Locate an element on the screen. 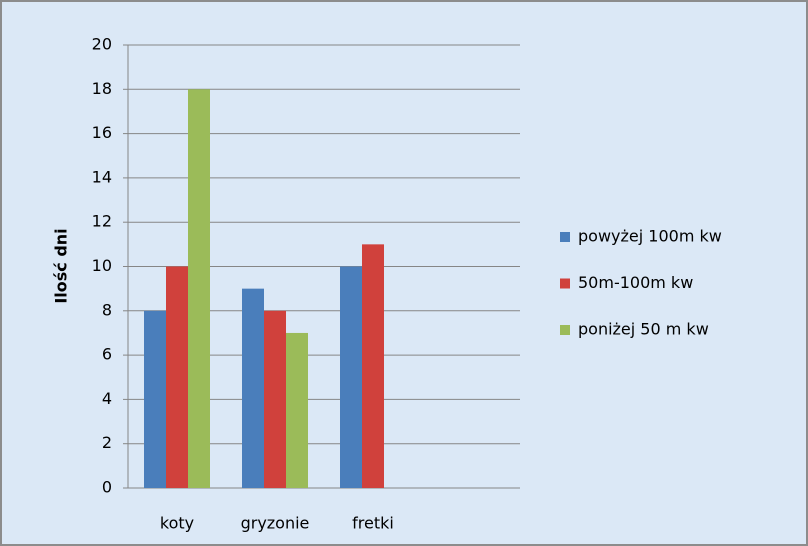 This screenshot has width=808, height=546. y-tick-label: 6 is located at coordinates (107, 354).